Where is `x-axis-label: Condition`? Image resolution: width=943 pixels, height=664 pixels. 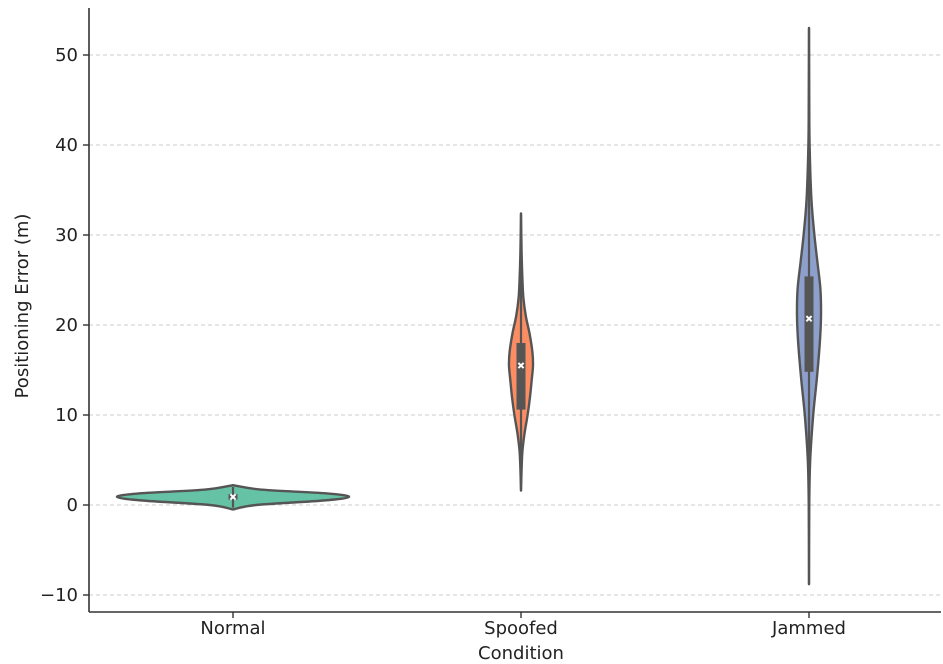
x-axis-label: Condition is located at coordinates (521, 653).